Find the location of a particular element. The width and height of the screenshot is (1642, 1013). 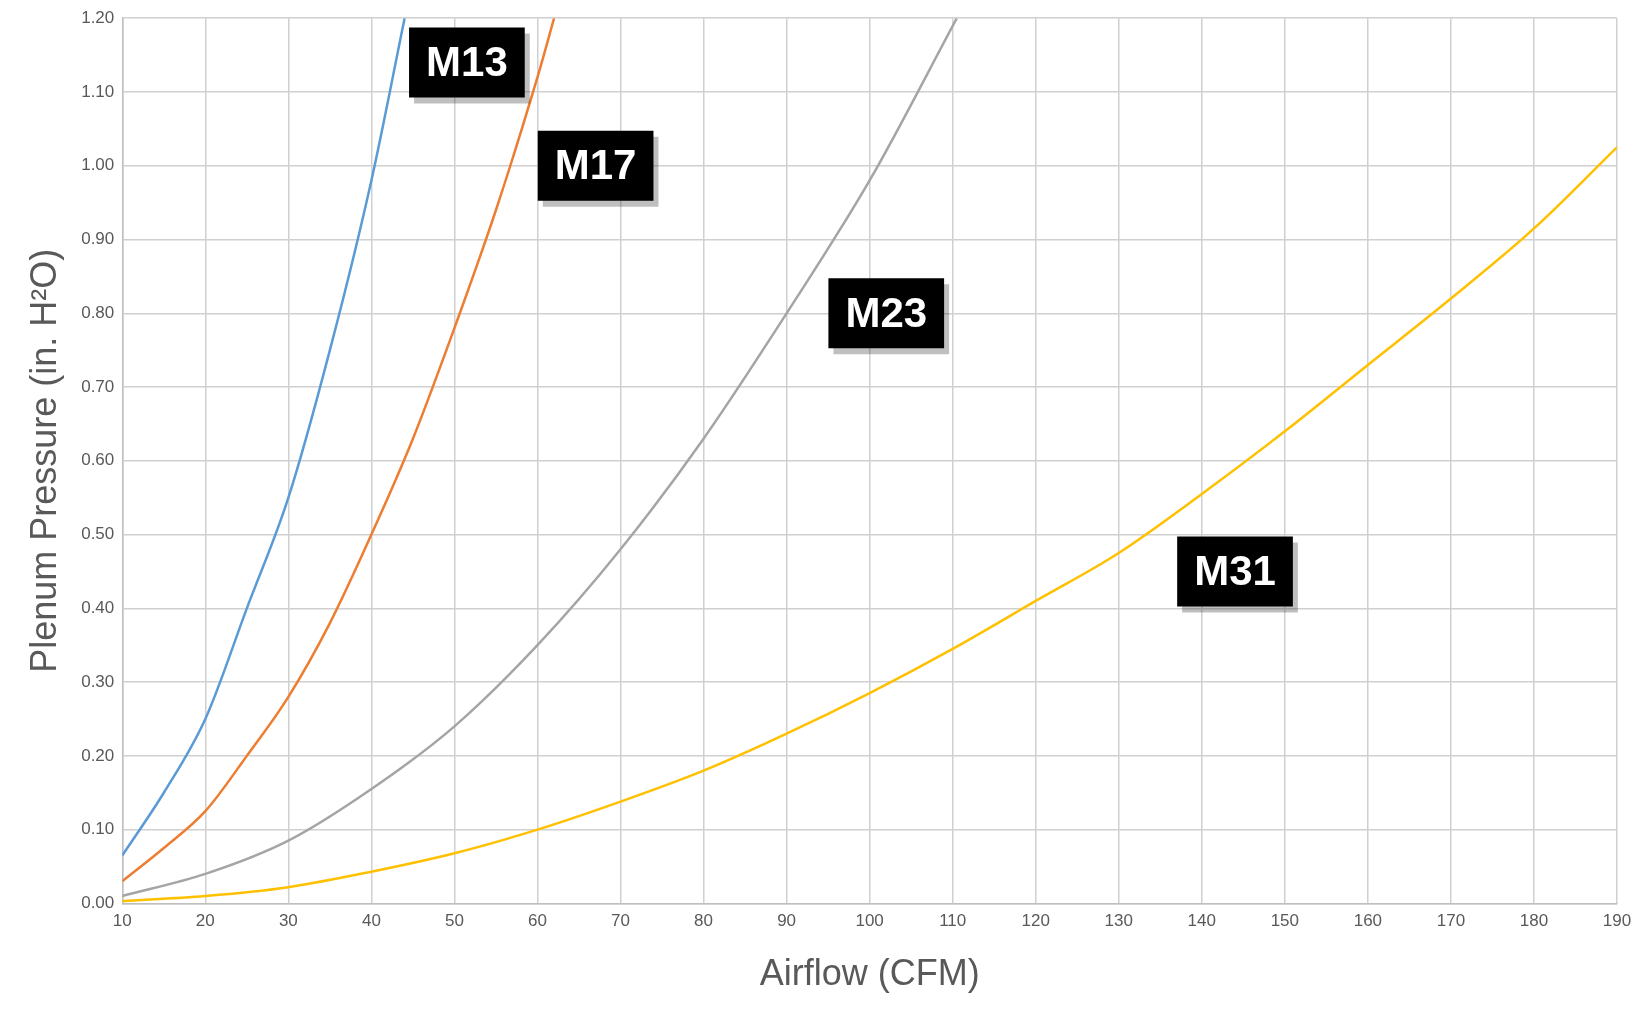

y-tick-label: 0.90 is located at coordinates (98, 239).